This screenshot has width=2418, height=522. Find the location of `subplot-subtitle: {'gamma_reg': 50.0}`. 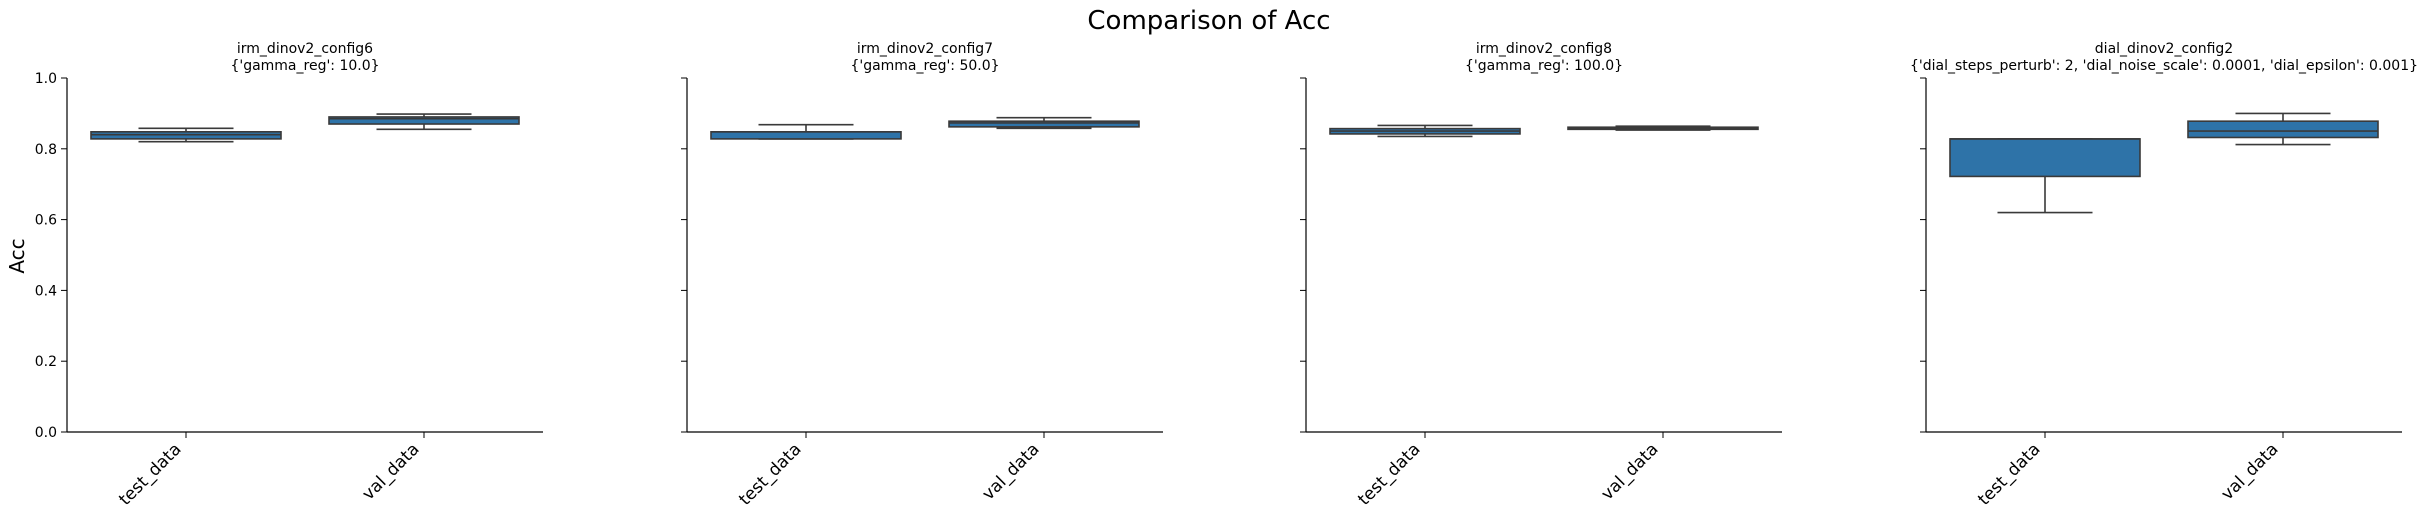

subplot-subtitle: {'gamma_reg': 50.0} is located at coordinates (924, 66).